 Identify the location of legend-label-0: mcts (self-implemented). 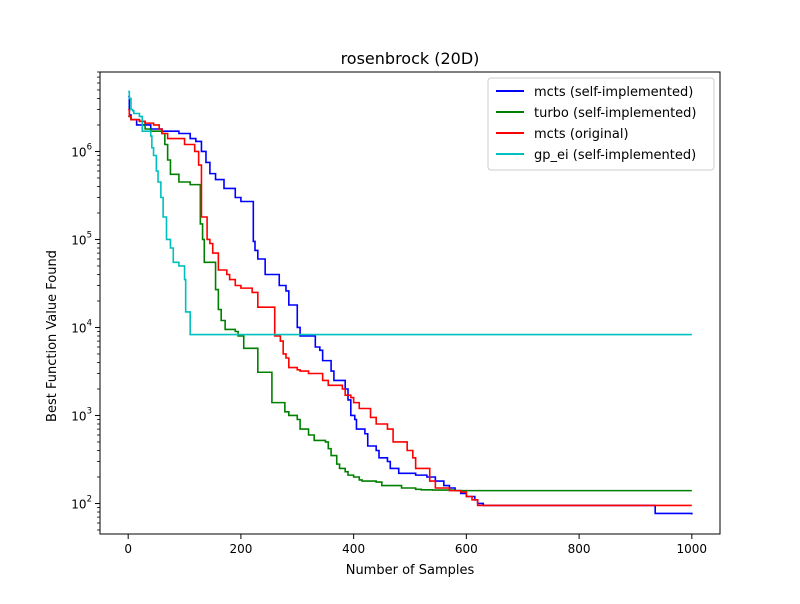
(613, 92).